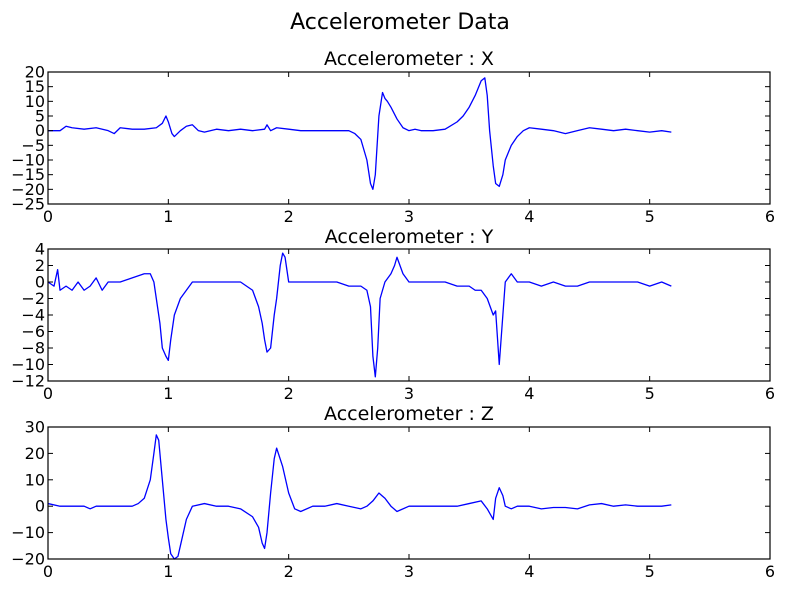  Describe the element at coordinates (48, 393) in the screenshot. I see `accelerometer-y-x-tick-label: 0` at that location.